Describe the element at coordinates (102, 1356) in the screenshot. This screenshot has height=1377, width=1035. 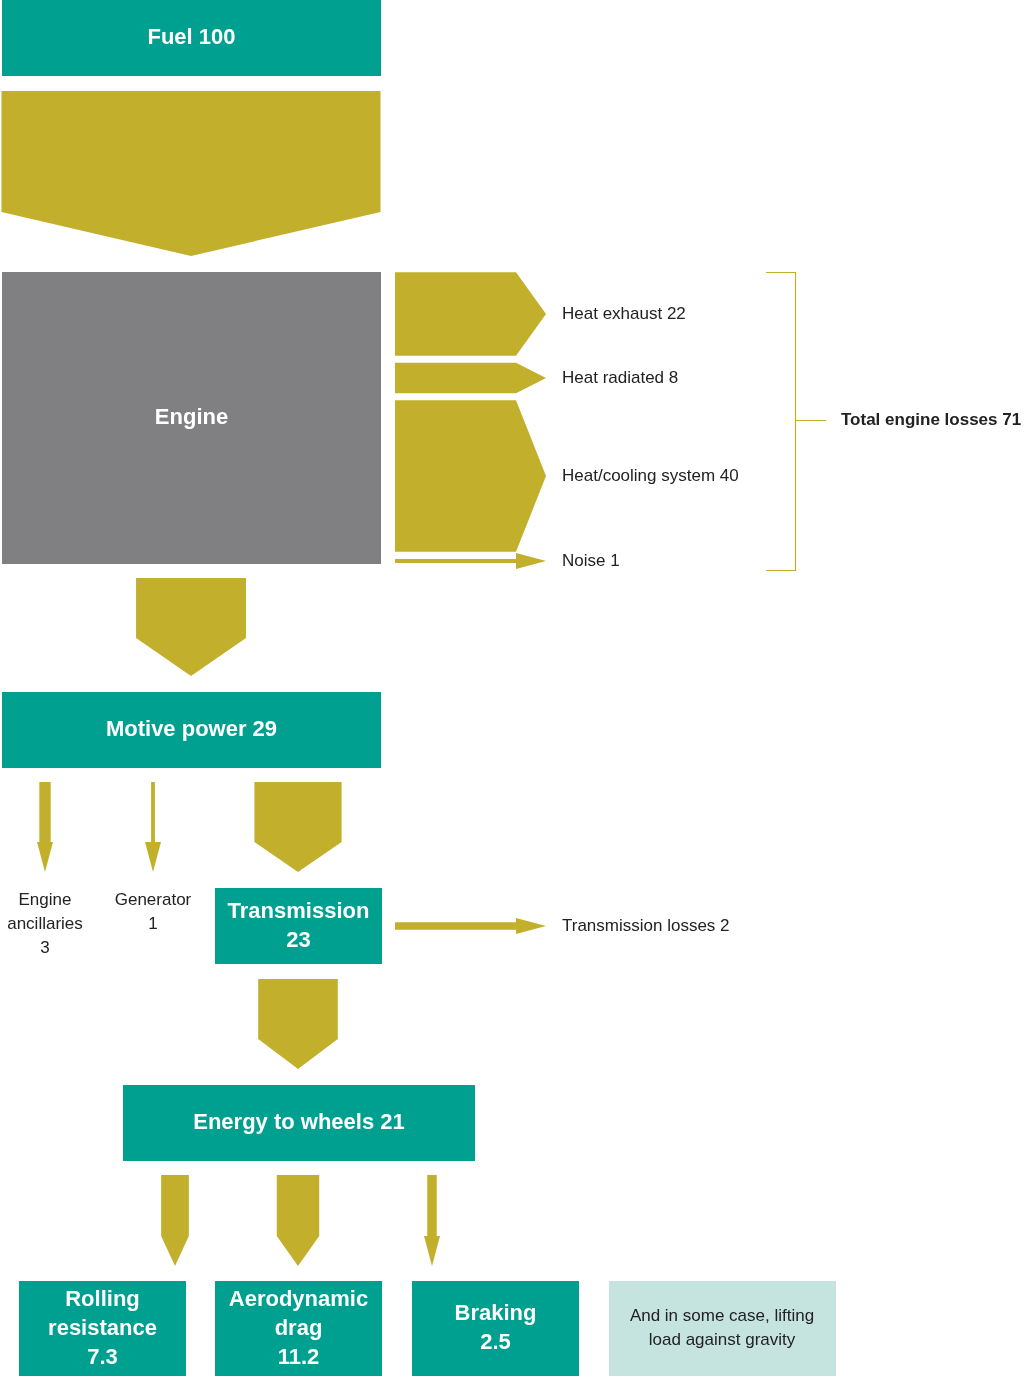
I see `data-label: 7.3` at that location.